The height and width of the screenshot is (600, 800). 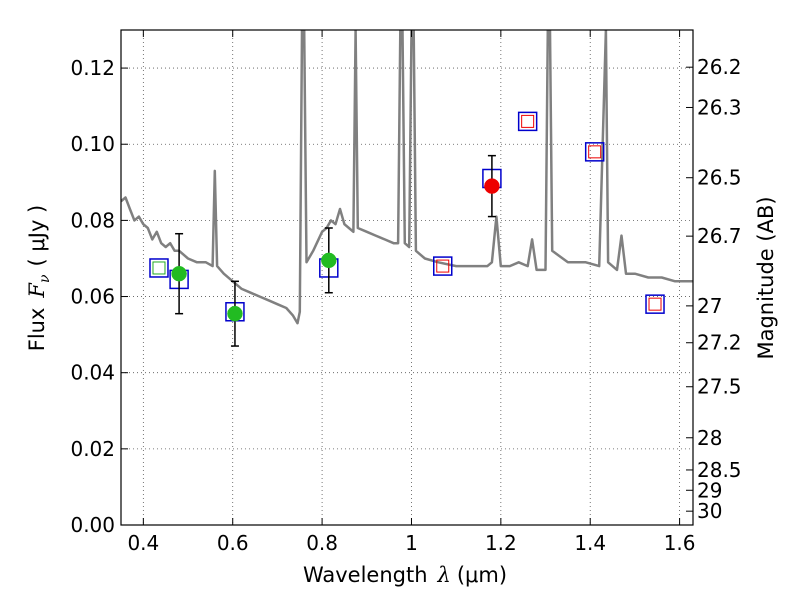 I want to click on y-axis-title: Flux Fν ( μJy ), so click(x=39, y=278).